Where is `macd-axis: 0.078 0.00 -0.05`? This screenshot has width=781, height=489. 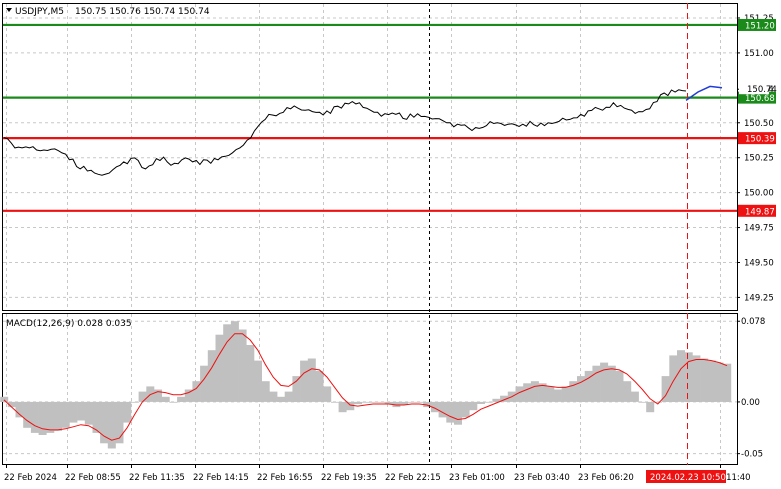
macd-axis: 0.078 0.00 -0.05 is located at coordinates (751, 388).